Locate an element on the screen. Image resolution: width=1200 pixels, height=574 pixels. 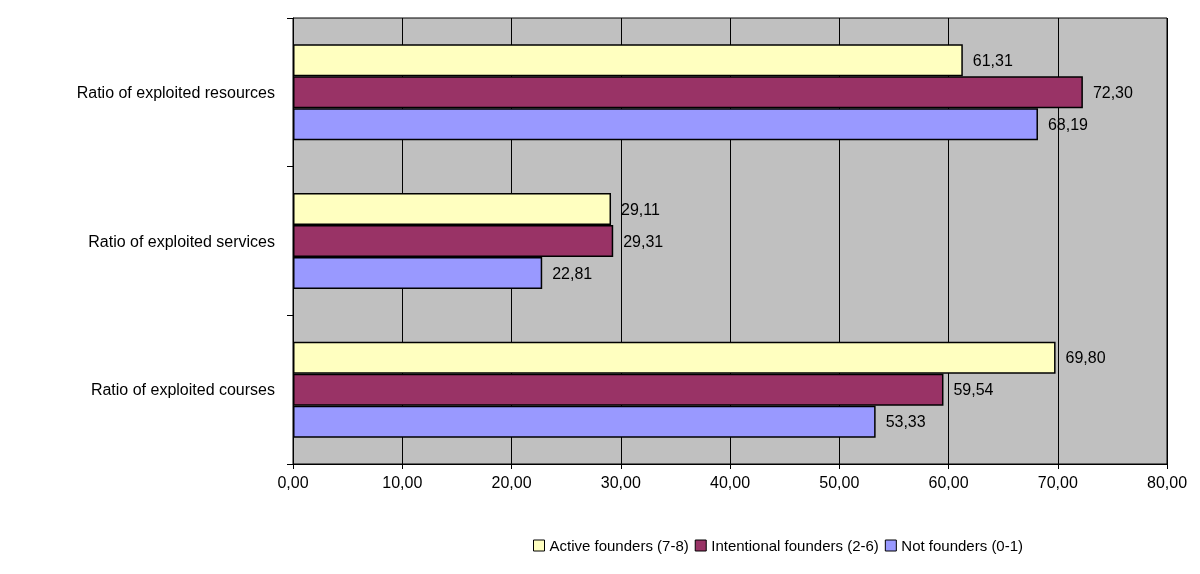
x-tick-label: 0,00 is located at coordinates (293, 482).